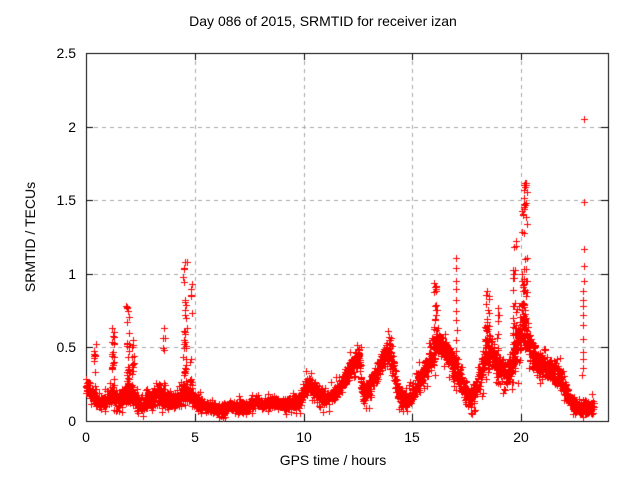  What do you see at coordinates (72, 274) in the screenshot?
I see `y-tick-label: 1` at bounding box center [72, 274].